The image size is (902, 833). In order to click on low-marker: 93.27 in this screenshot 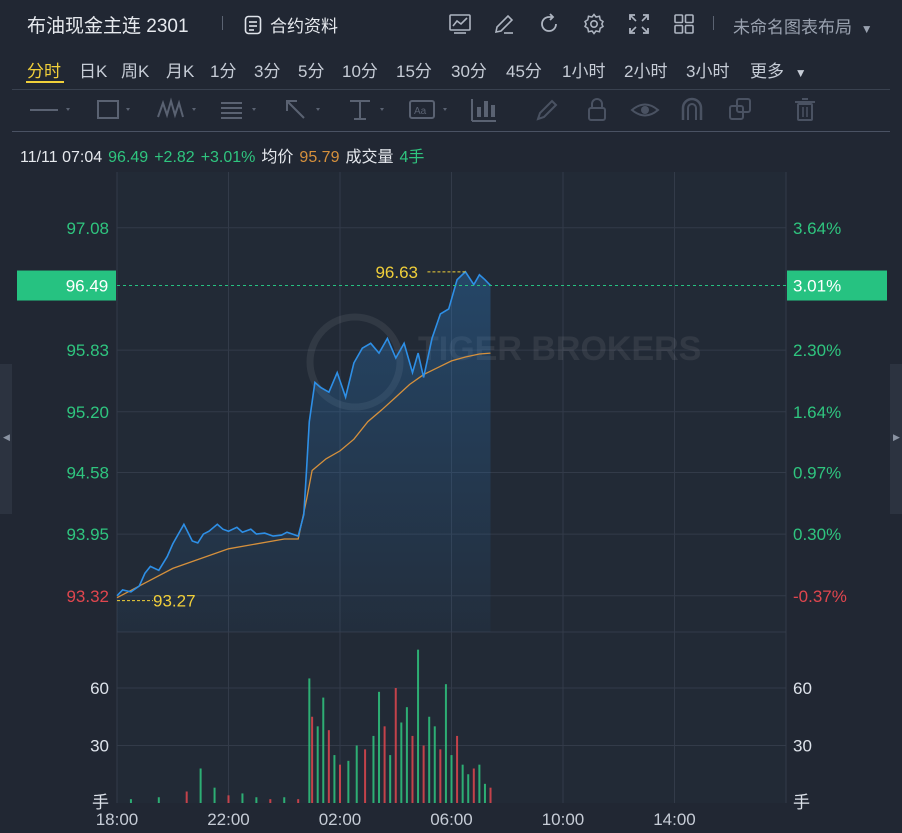, I will do `click(156, 601)`.